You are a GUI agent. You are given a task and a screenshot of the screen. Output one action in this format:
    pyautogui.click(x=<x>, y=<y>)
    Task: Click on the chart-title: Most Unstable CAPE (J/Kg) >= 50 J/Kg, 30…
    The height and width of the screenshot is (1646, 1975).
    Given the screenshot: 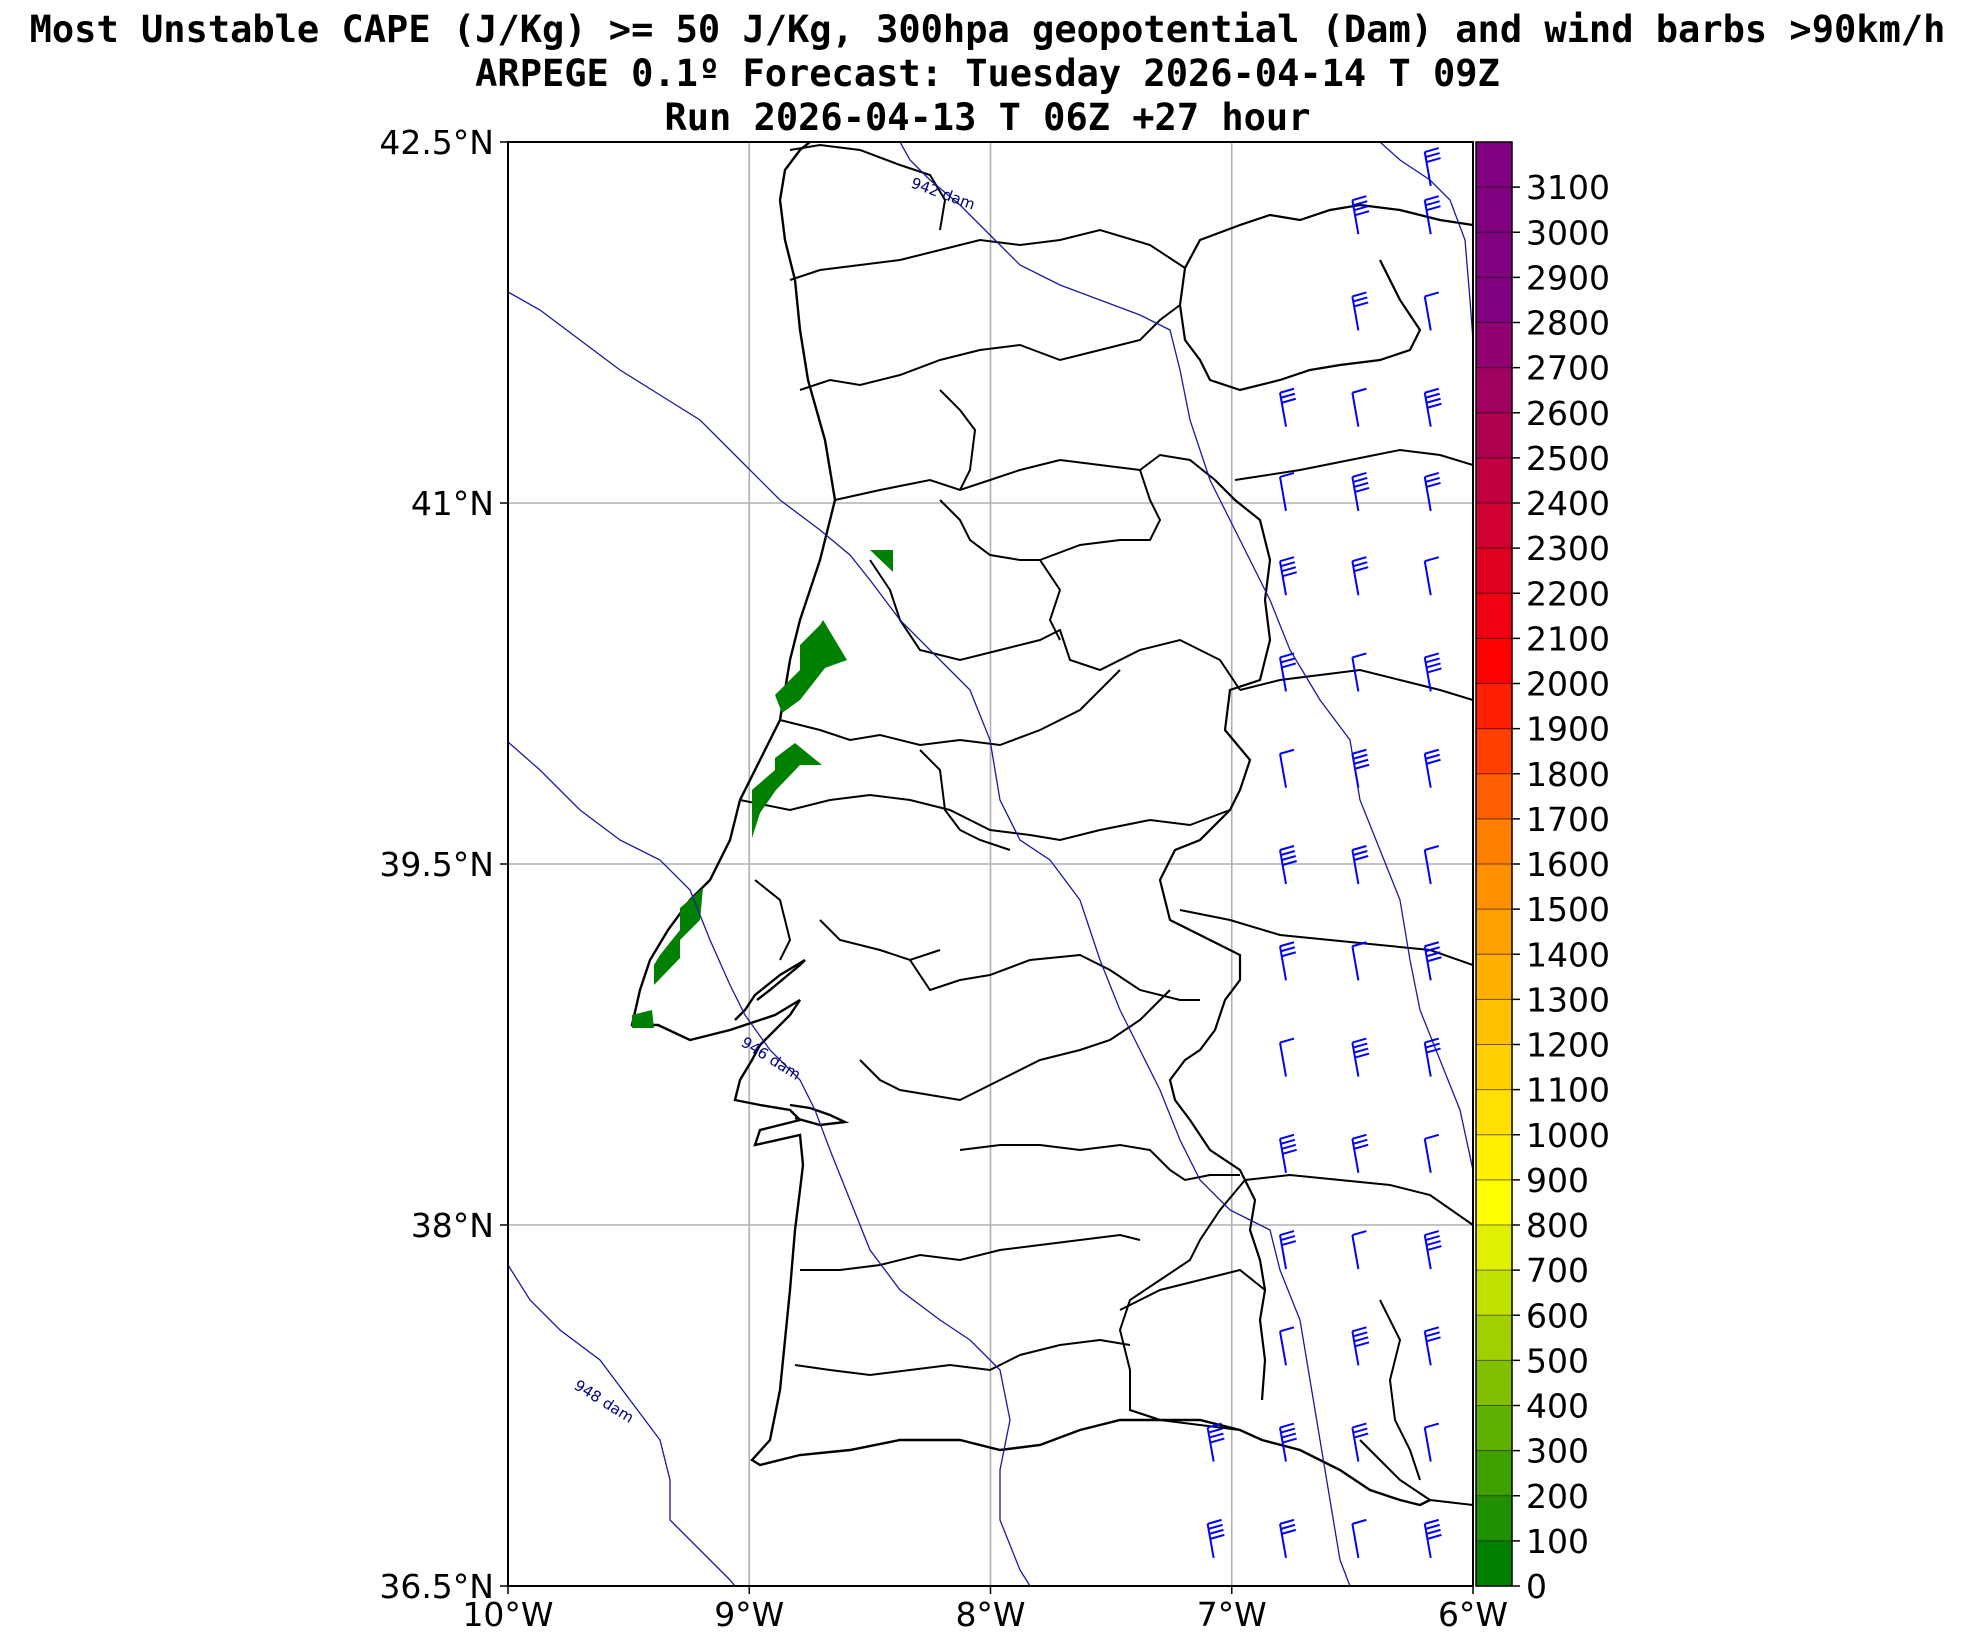 What is the action you would take?
    pyautogui.click(x=987, y=74)
    